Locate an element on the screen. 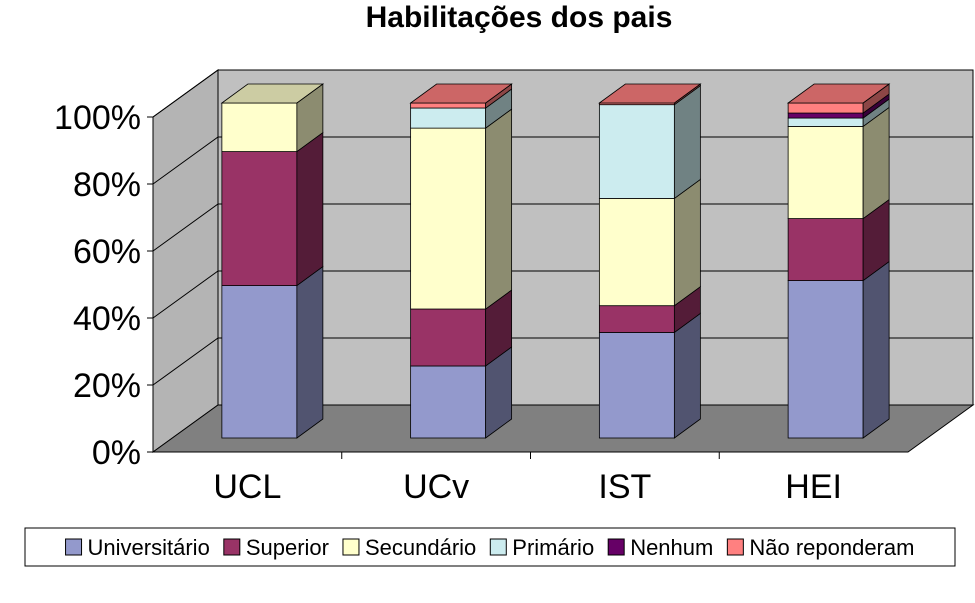 The height and width of the screenshot is (603, 975). legend-item: Secundário is located at coordinates (409, 547).